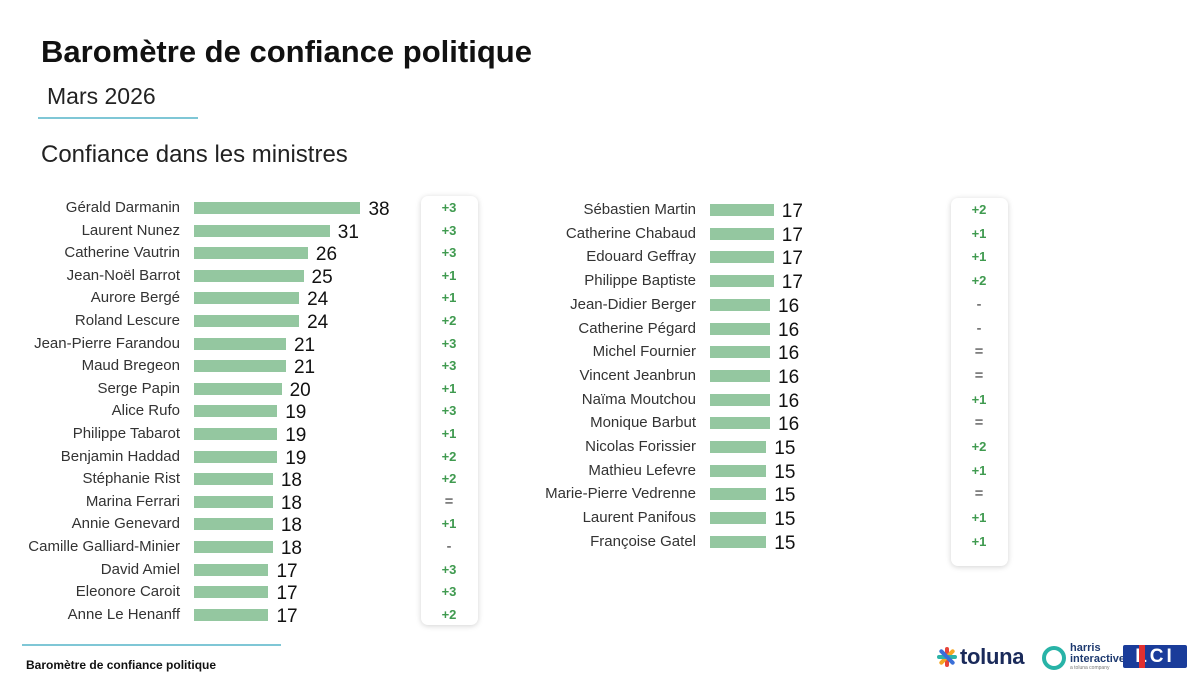  What do you see at coordinates (130, 230) in the screenshot?
I see `minister-name: Laurent Nunez` at bounding box center [130, 230].